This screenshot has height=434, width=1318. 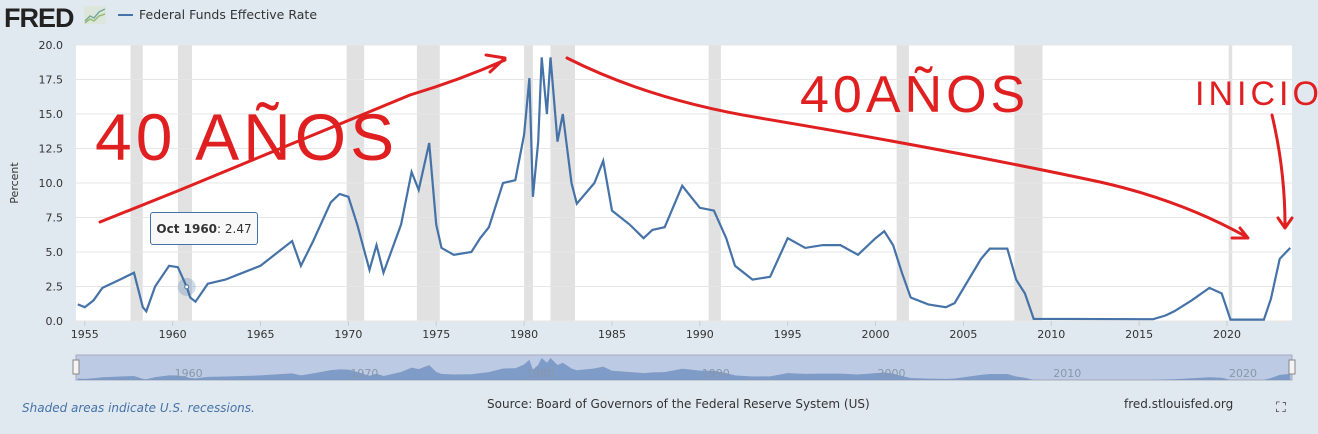 What do you see at coordinates (1139, 334) in the screenshot?
I see `x-tick-label: 2015` at bounding box center [1139, 334].